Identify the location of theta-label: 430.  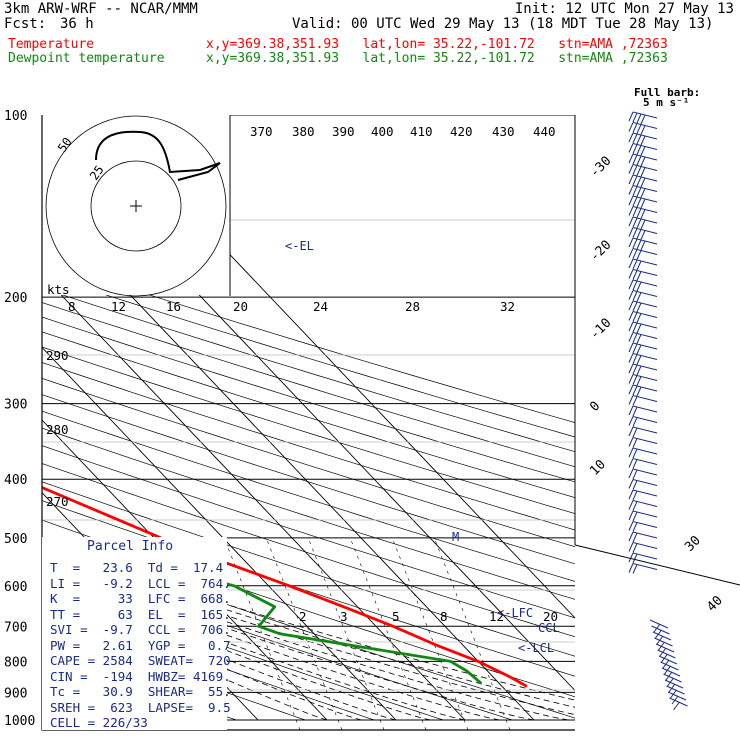
(503, 131).